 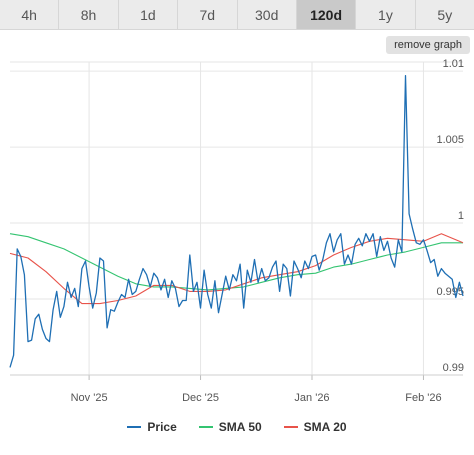 I want to click on y-tick-label: 1.01, so click(x=453, y=64).